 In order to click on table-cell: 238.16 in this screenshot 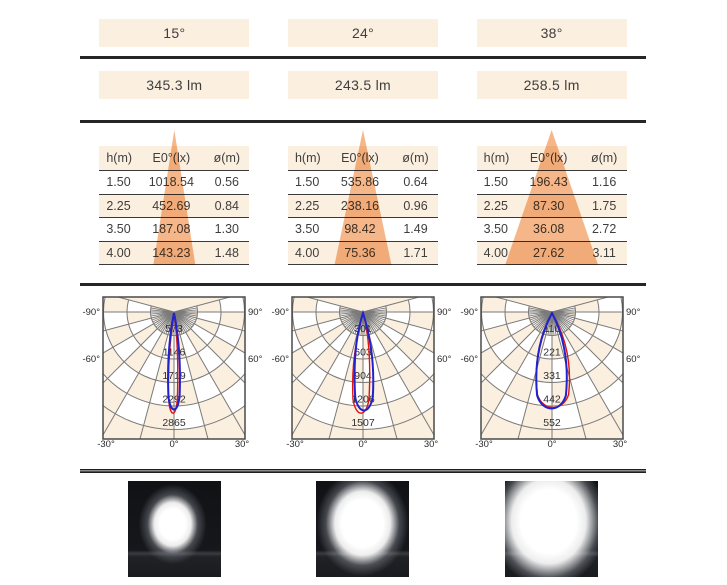, I will do `click(359, 206)`.